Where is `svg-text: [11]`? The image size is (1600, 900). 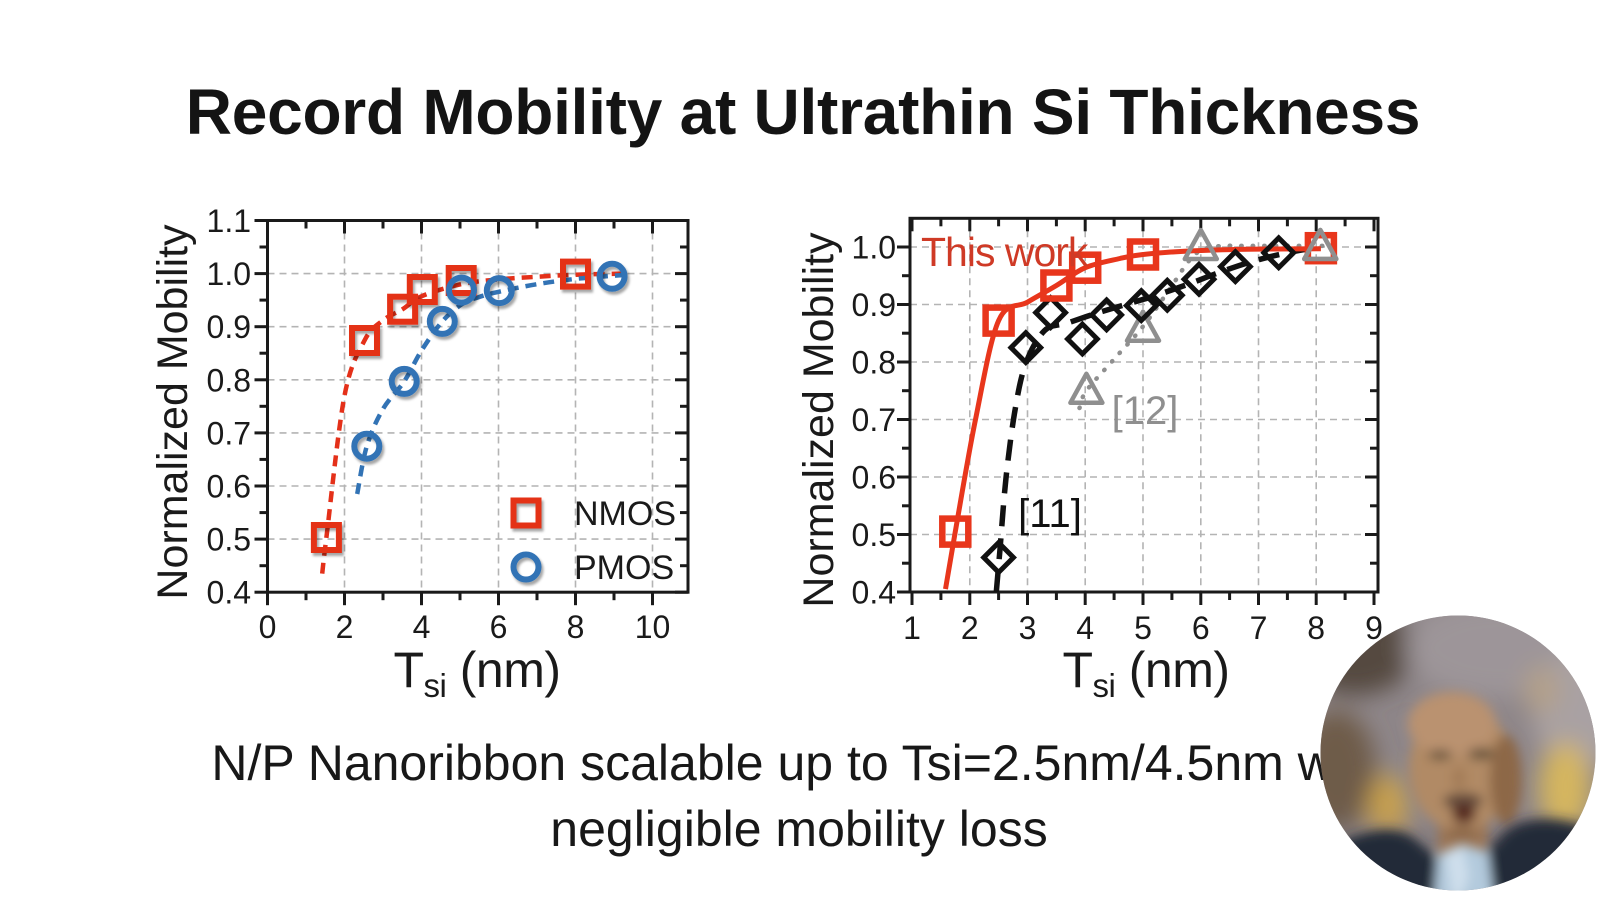 svg-text: [11] is located at coordinates (1050, 514).